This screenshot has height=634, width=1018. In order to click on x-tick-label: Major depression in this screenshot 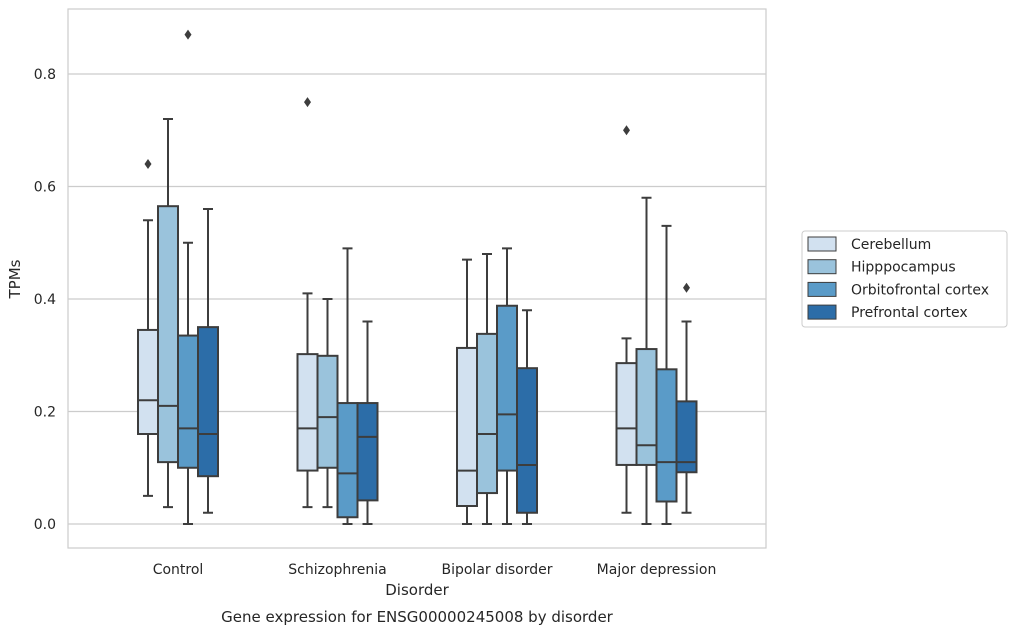, I will do `click(657, 570)`.